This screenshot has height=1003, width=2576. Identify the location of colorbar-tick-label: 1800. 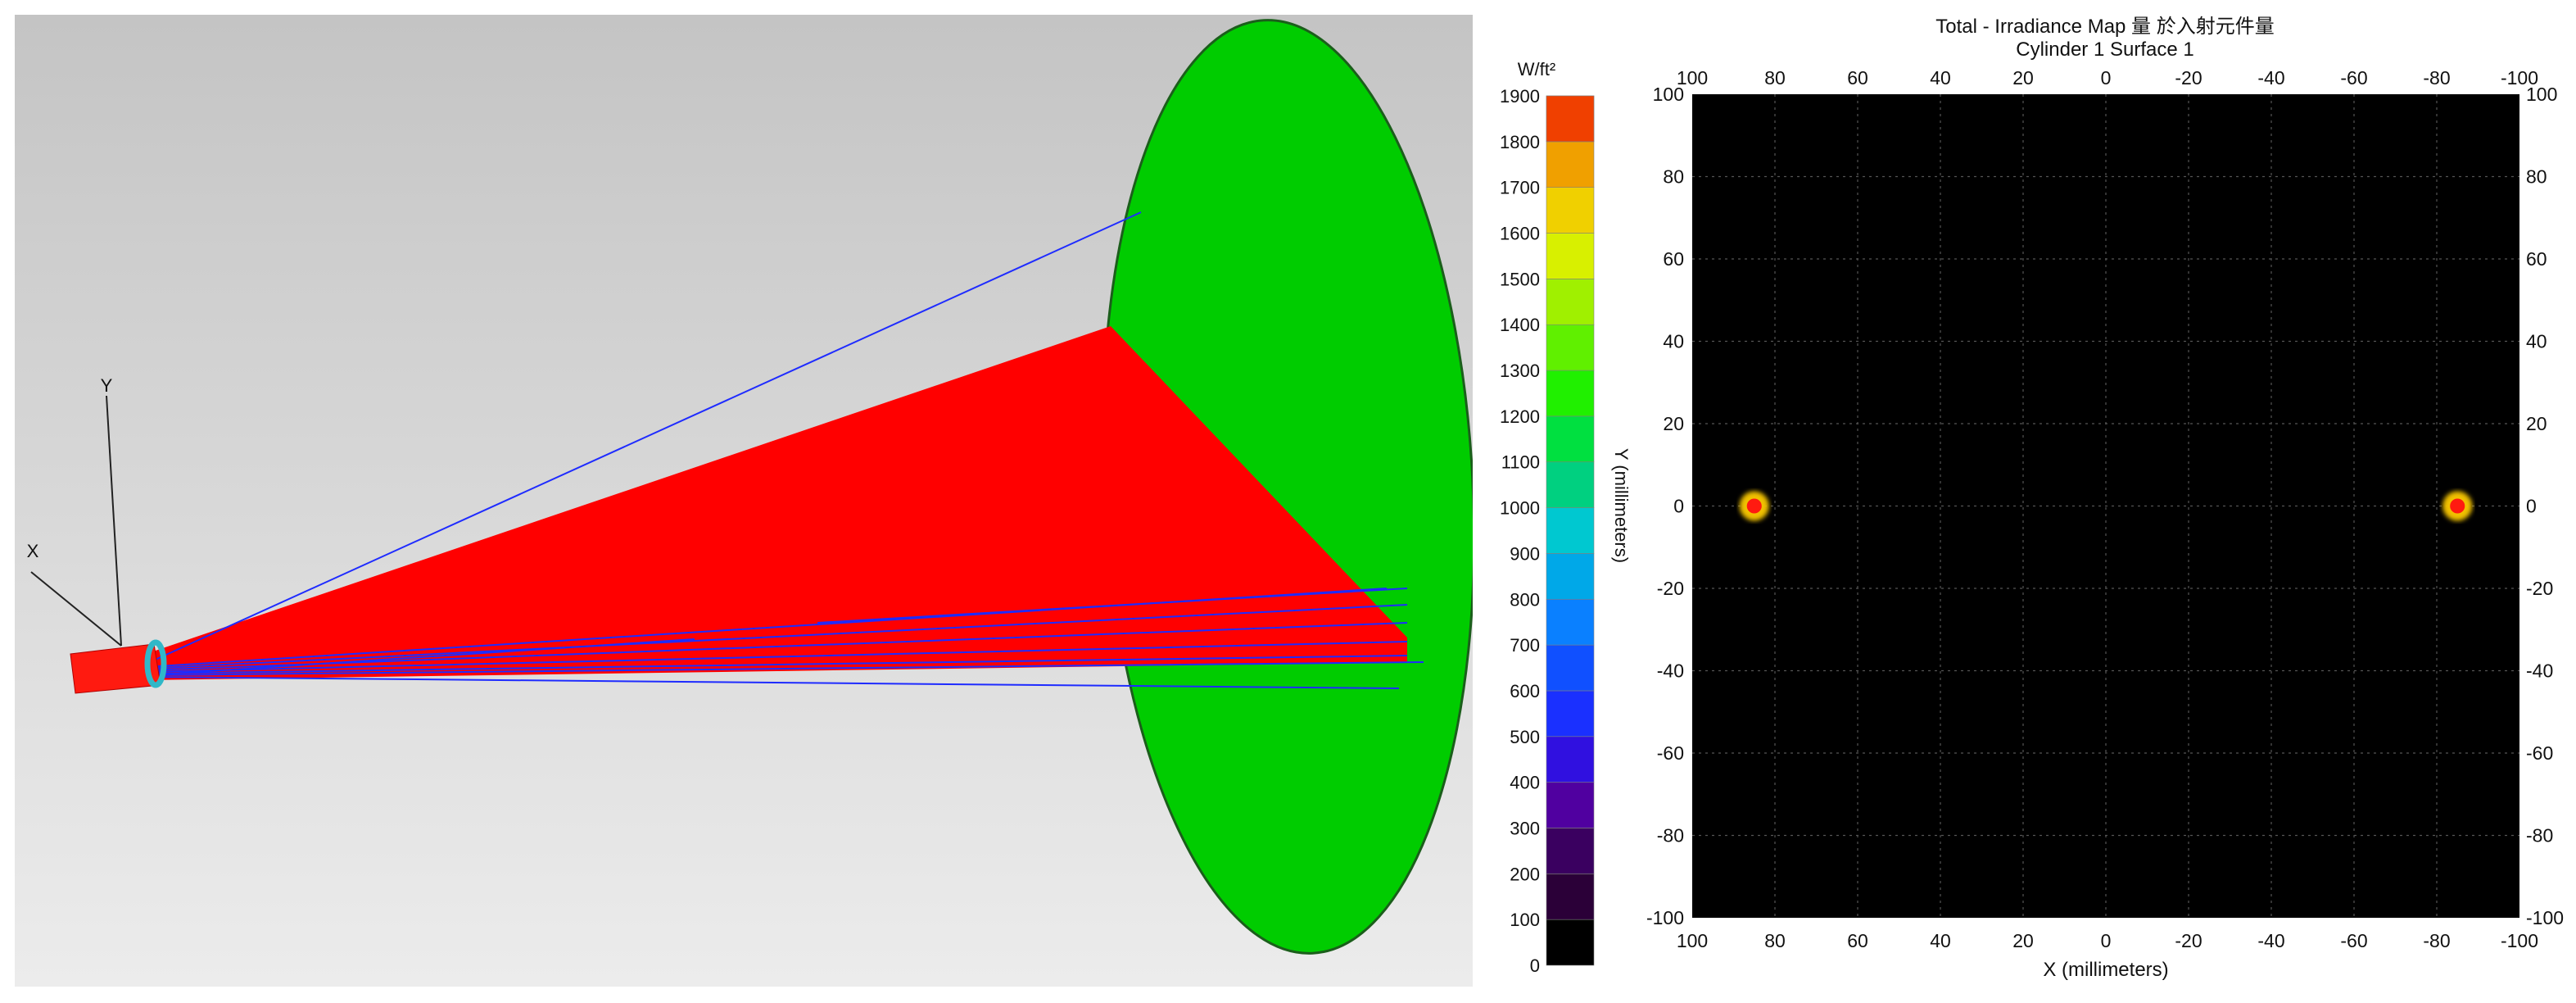
(1520, 142).